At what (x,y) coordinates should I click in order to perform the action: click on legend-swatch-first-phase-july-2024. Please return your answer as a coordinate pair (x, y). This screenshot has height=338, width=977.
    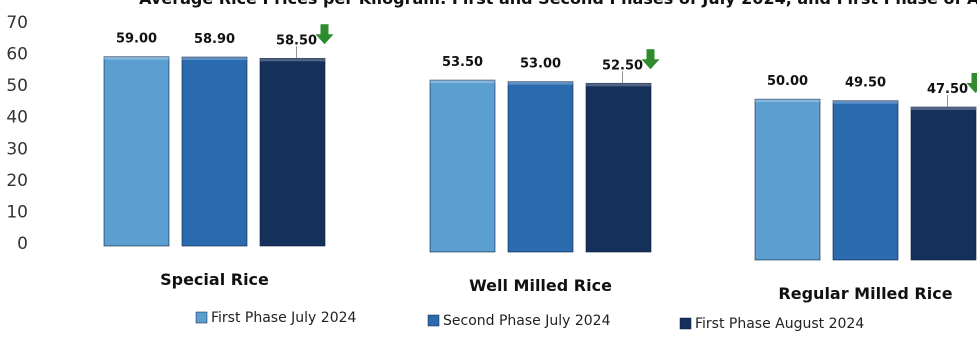
    Looking at the image, I should click on (201, 317).